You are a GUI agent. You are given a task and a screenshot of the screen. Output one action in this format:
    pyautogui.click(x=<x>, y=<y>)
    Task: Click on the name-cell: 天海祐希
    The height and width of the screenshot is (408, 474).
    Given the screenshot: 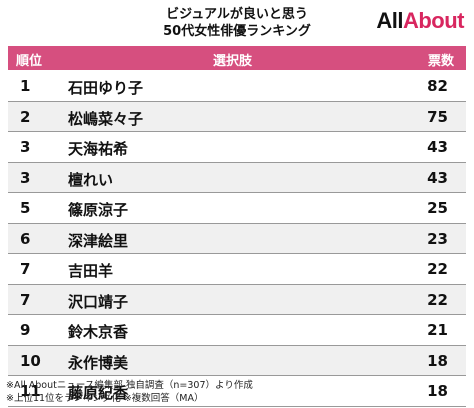 What is the action you would take?
    pyautogui.click(x=98, y=149)
    